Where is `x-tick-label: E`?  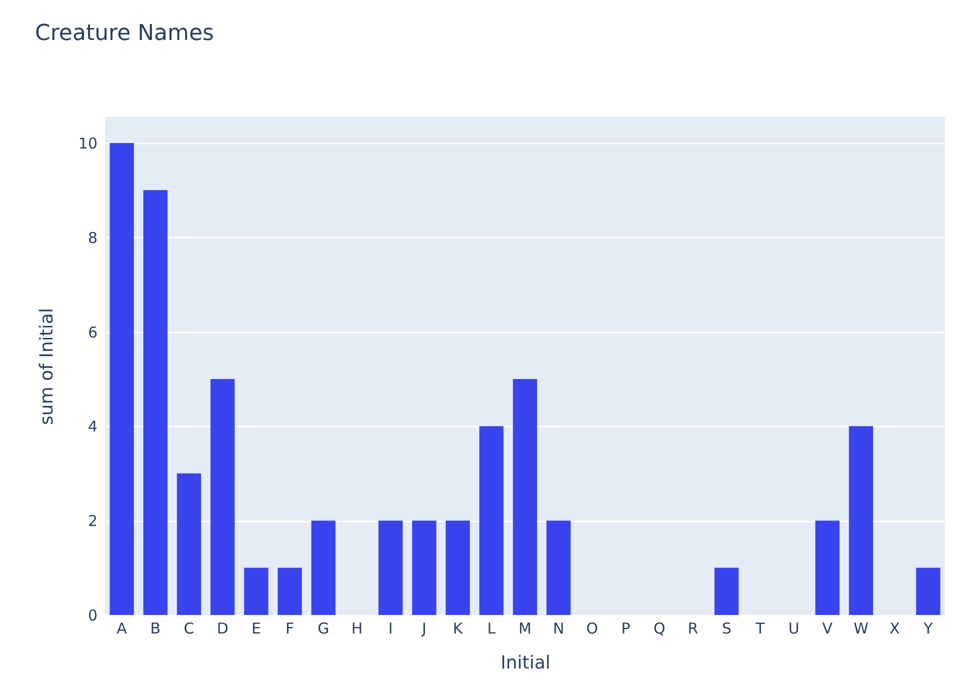
x-tick-label: E is located at coordinates (256, 629).